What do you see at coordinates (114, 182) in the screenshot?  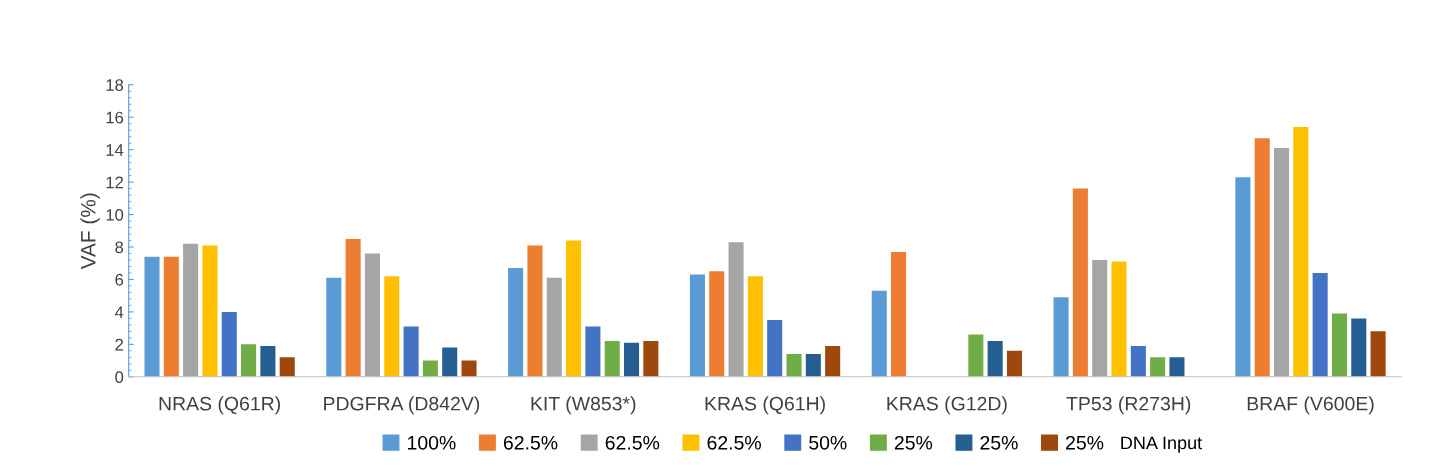 I see `y-tick-label: 12` at bounding box center [114, 182].